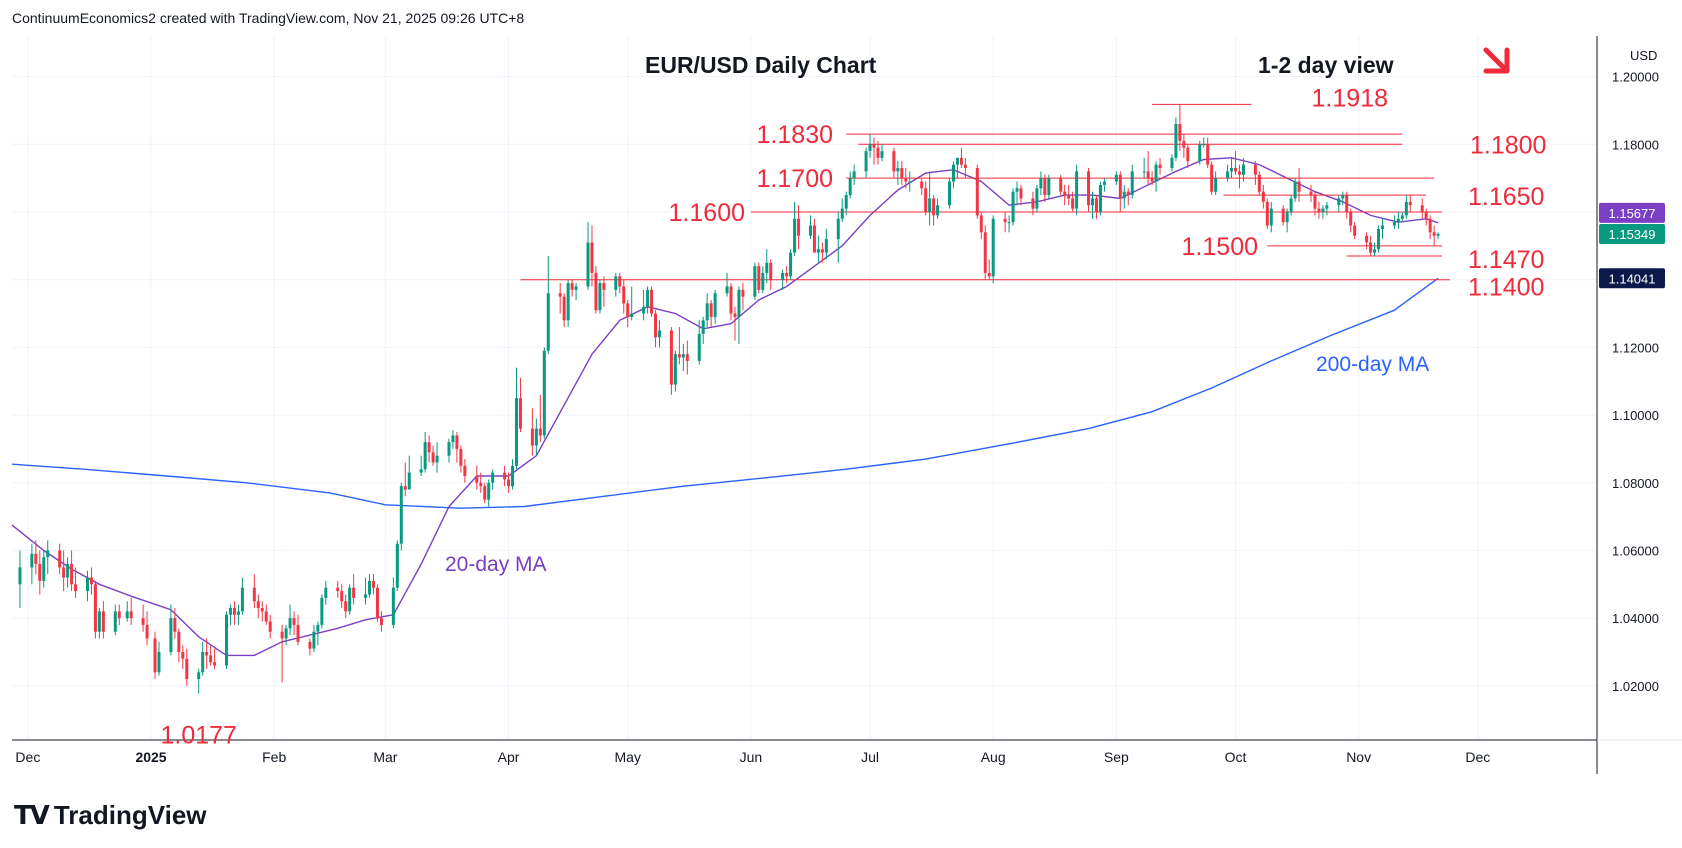  What do you see at coordinates (1632, 234) in the screenshot?
I see `price-badge-label: 1.15349` at bounding box center [1632, 234].